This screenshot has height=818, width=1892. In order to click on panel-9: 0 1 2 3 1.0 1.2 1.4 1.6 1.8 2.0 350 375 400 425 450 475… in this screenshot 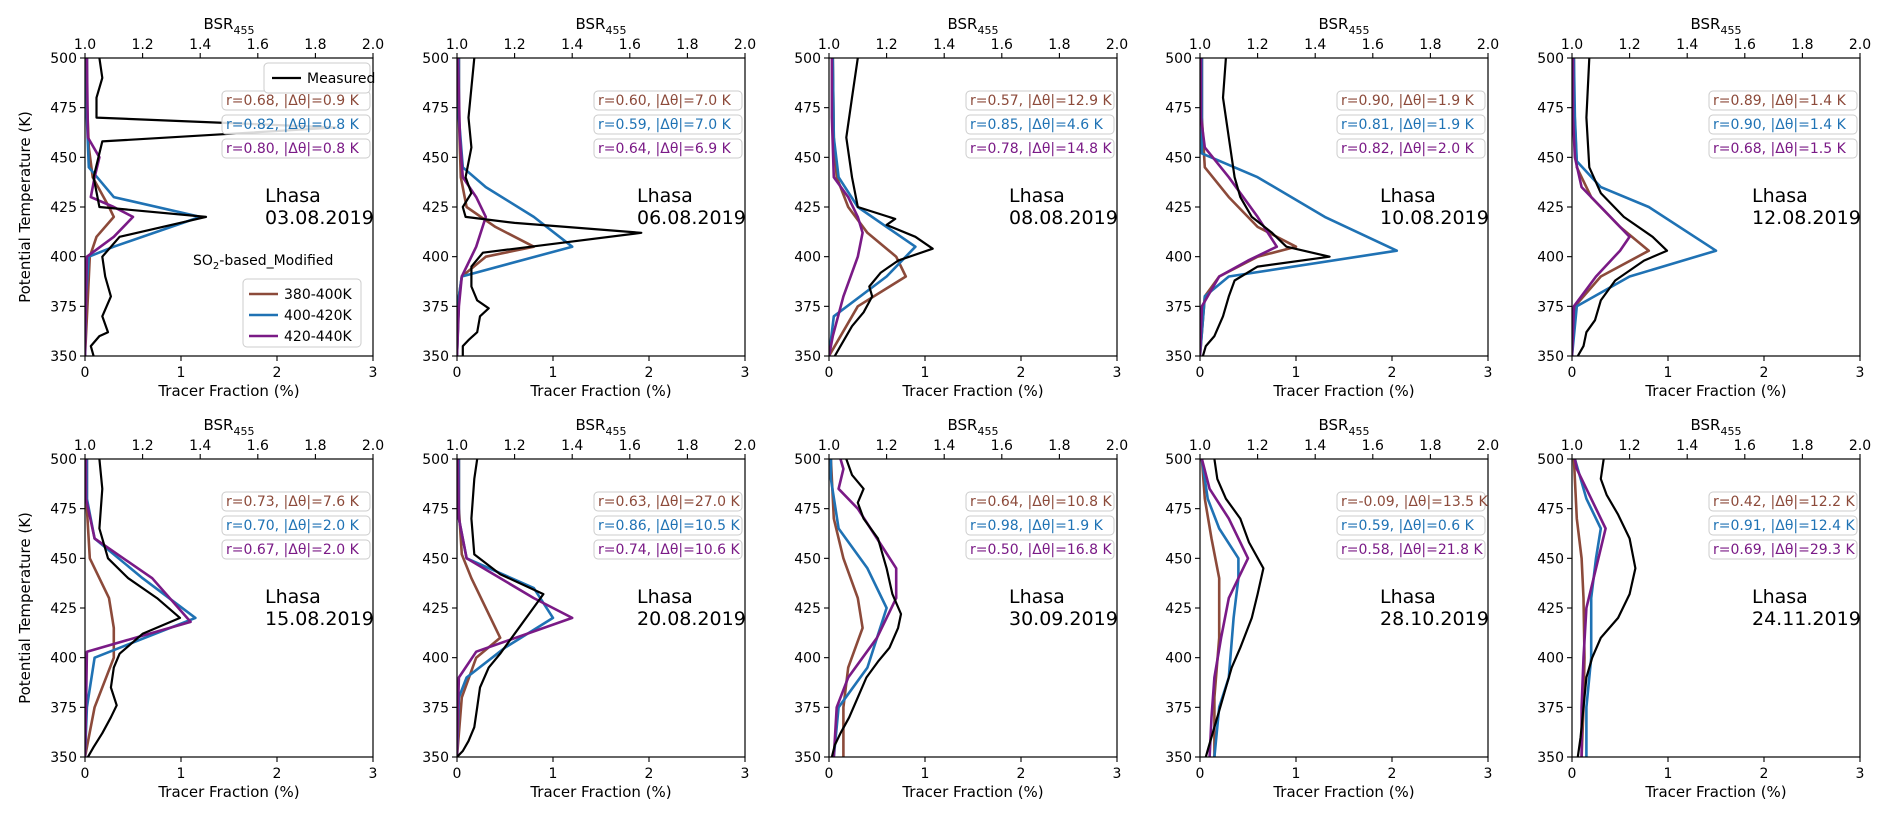, I will do `click(1332, 608)`.